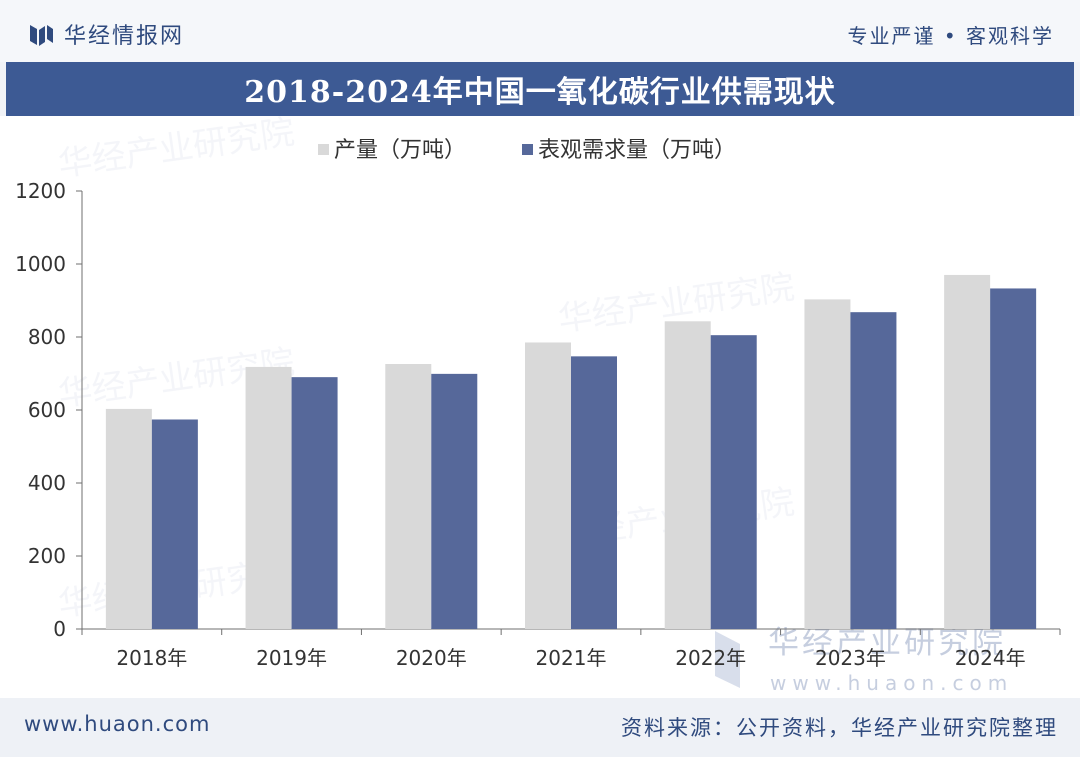 This screenshot has width=1080, height=757. I want to click on x-tick-label: 2024年, so click(990, 658).